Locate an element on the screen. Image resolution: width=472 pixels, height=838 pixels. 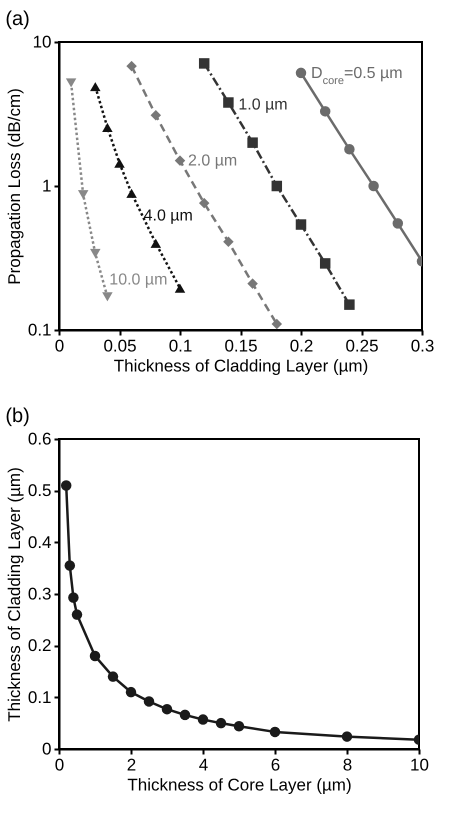
y-tick-label: 1 is located at coordinates (47, 186).